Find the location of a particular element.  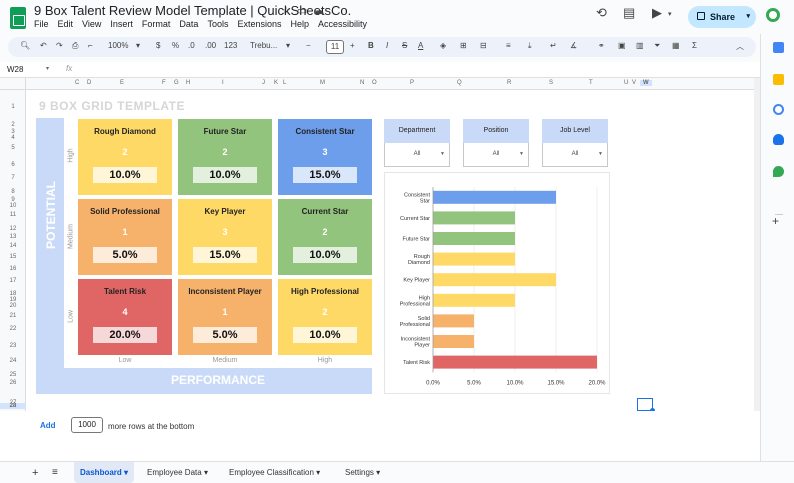

filter-icon: ⏷ is located at coordinates (657, 45).